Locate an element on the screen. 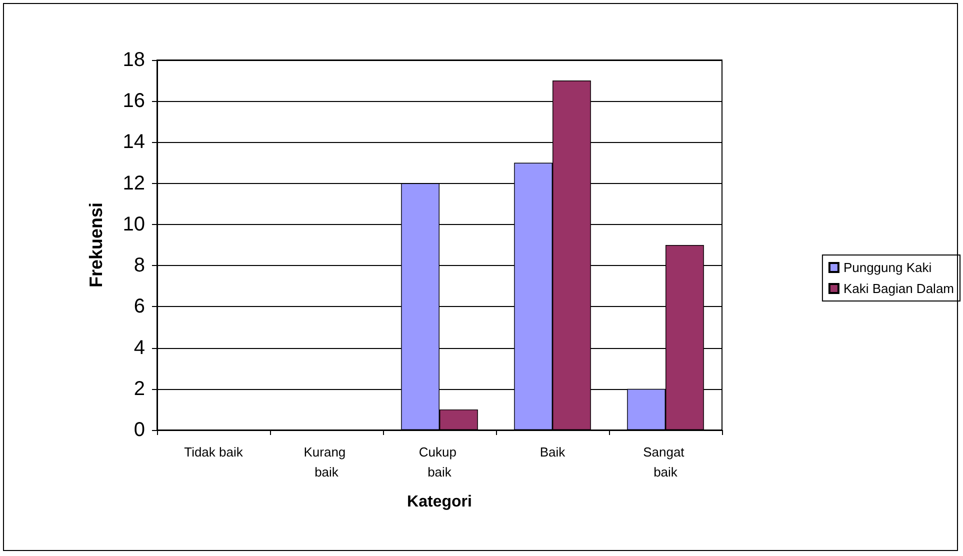  legend-label: Kaki Bagian Dalam is located at coordinates (898, 288).